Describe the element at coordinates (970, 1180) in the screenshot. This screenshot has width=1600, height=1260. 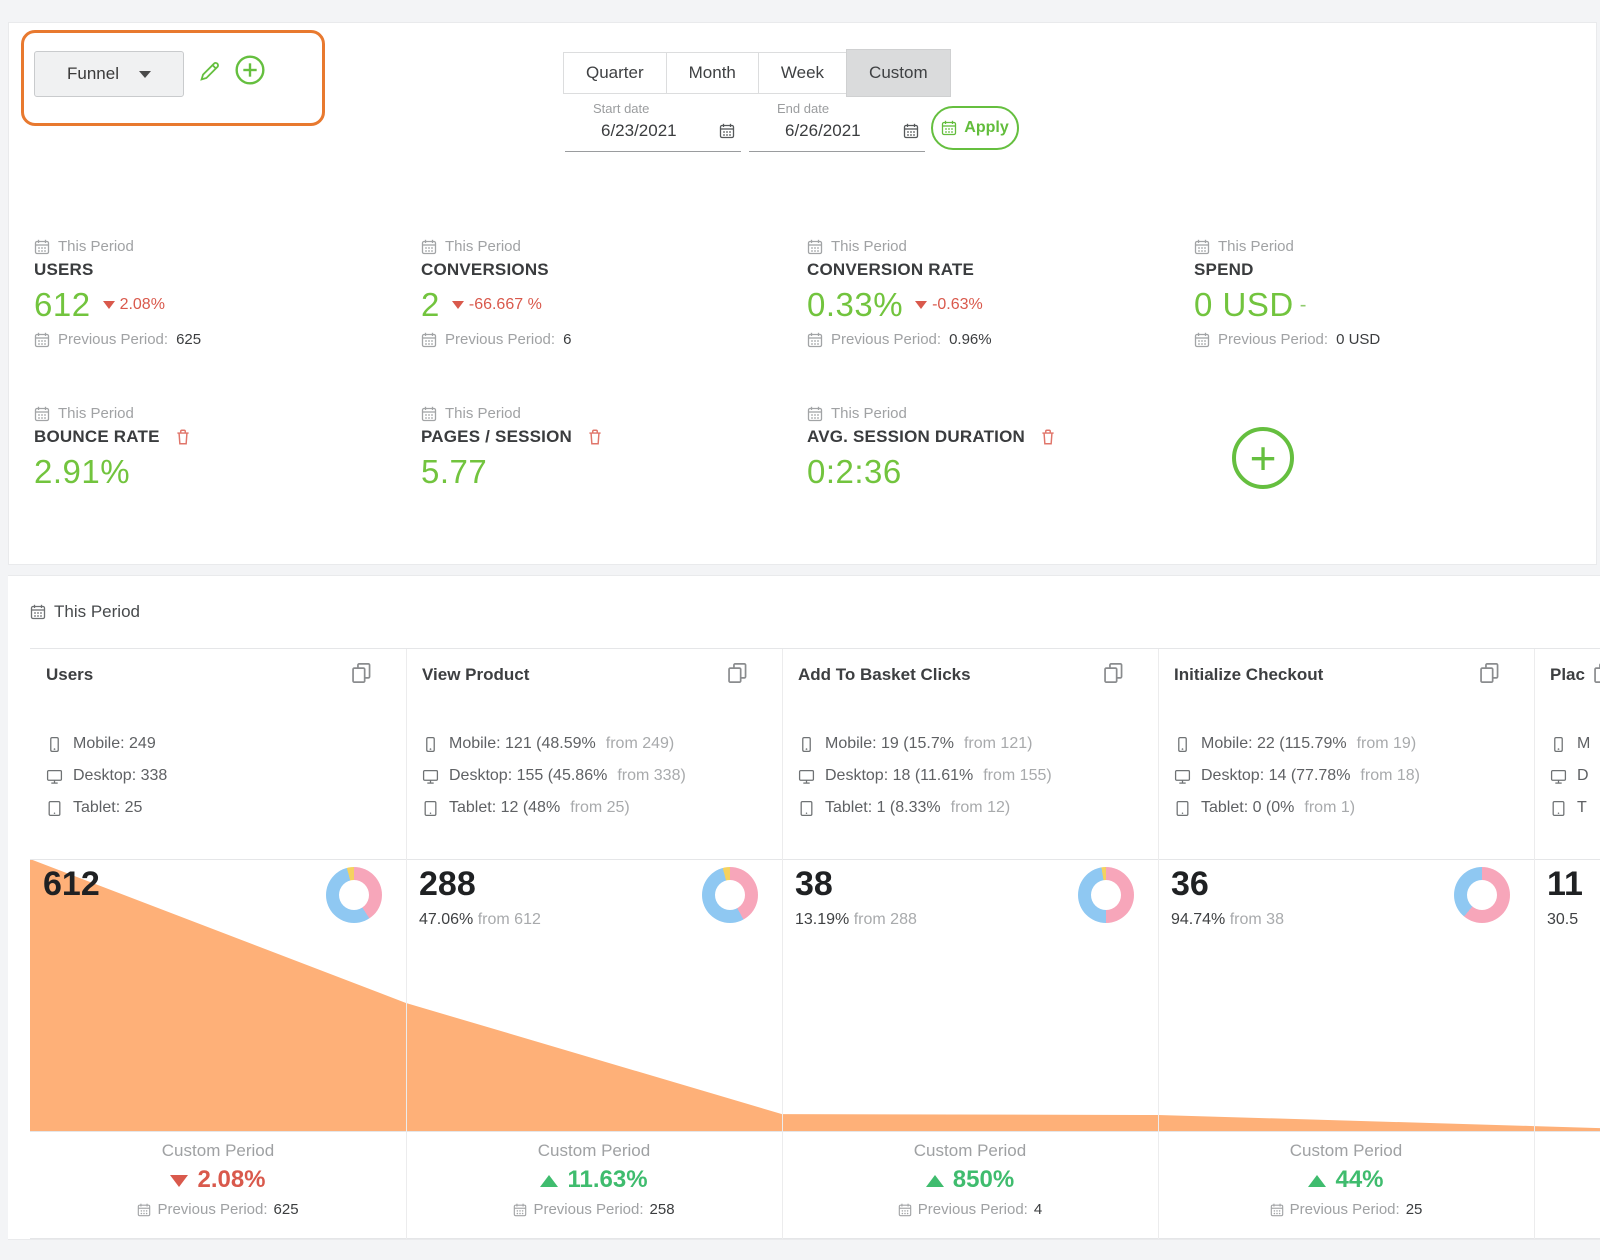
I see `footer-change: 850%` at that location.